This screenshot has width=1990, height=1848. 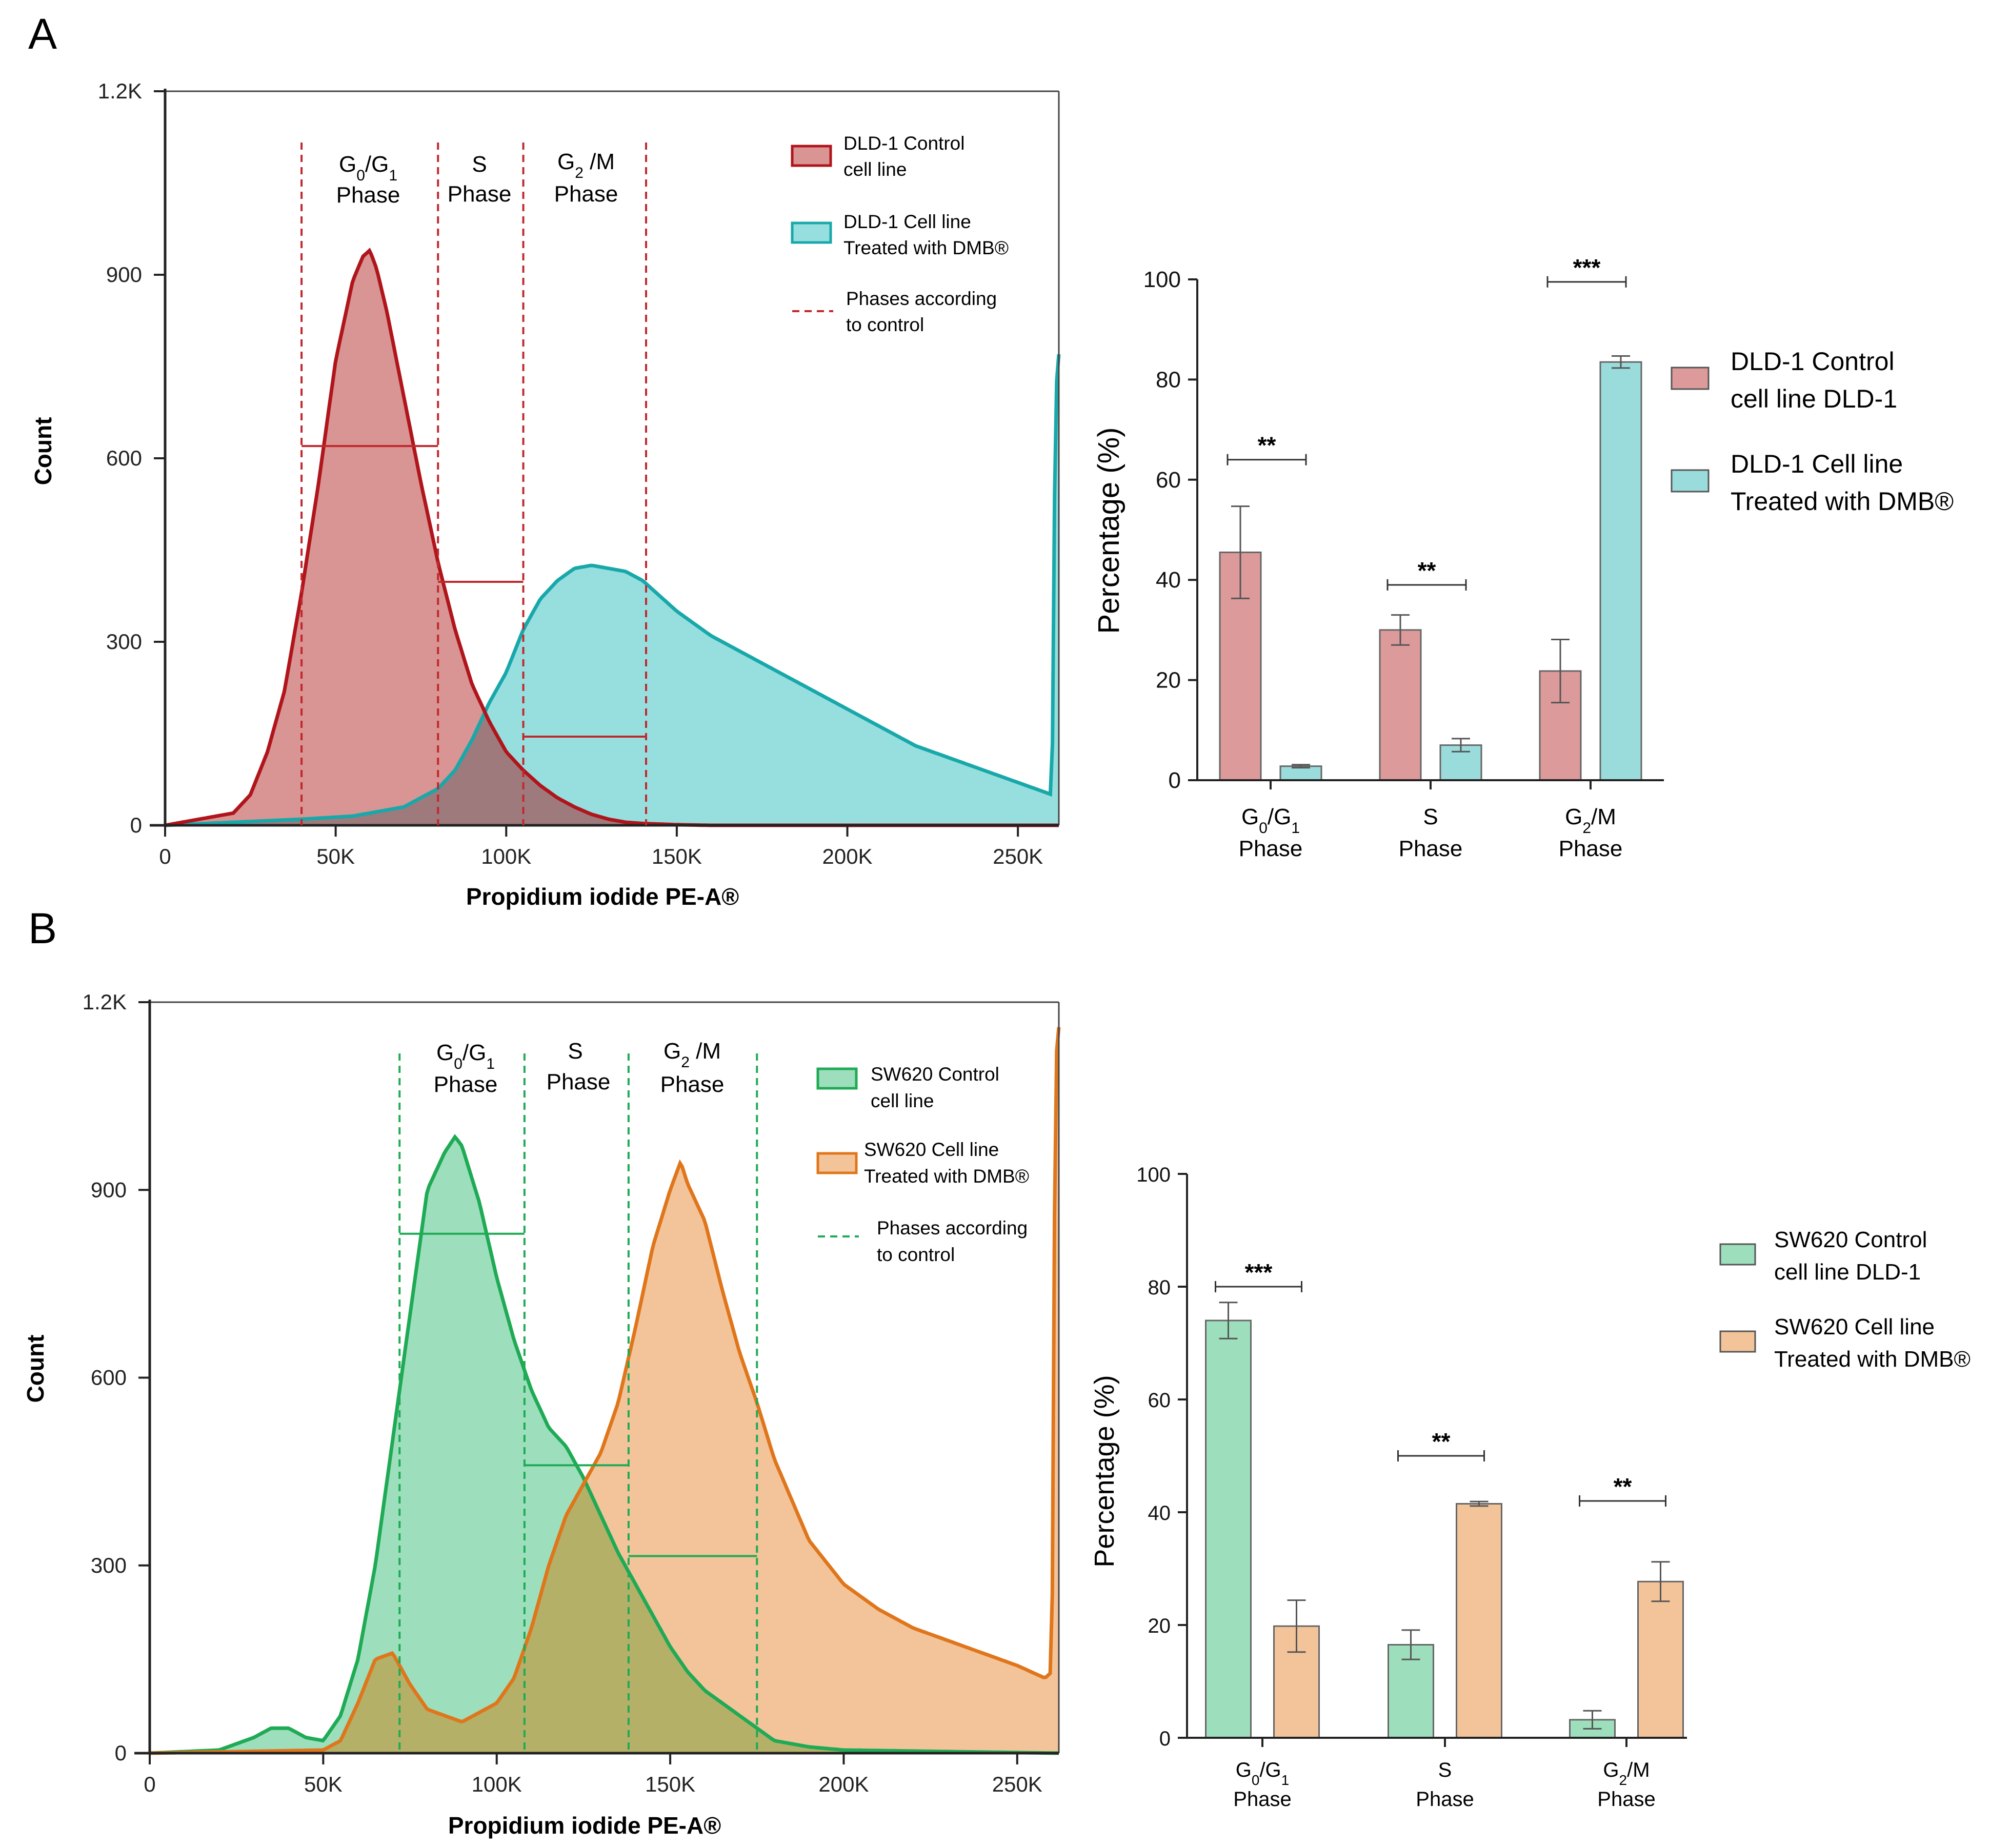 What do you see at coordinates (1427, 422) in the screenshot?
I see `bar-chart-a-significance: *******` at bounding box center [1427, 422].